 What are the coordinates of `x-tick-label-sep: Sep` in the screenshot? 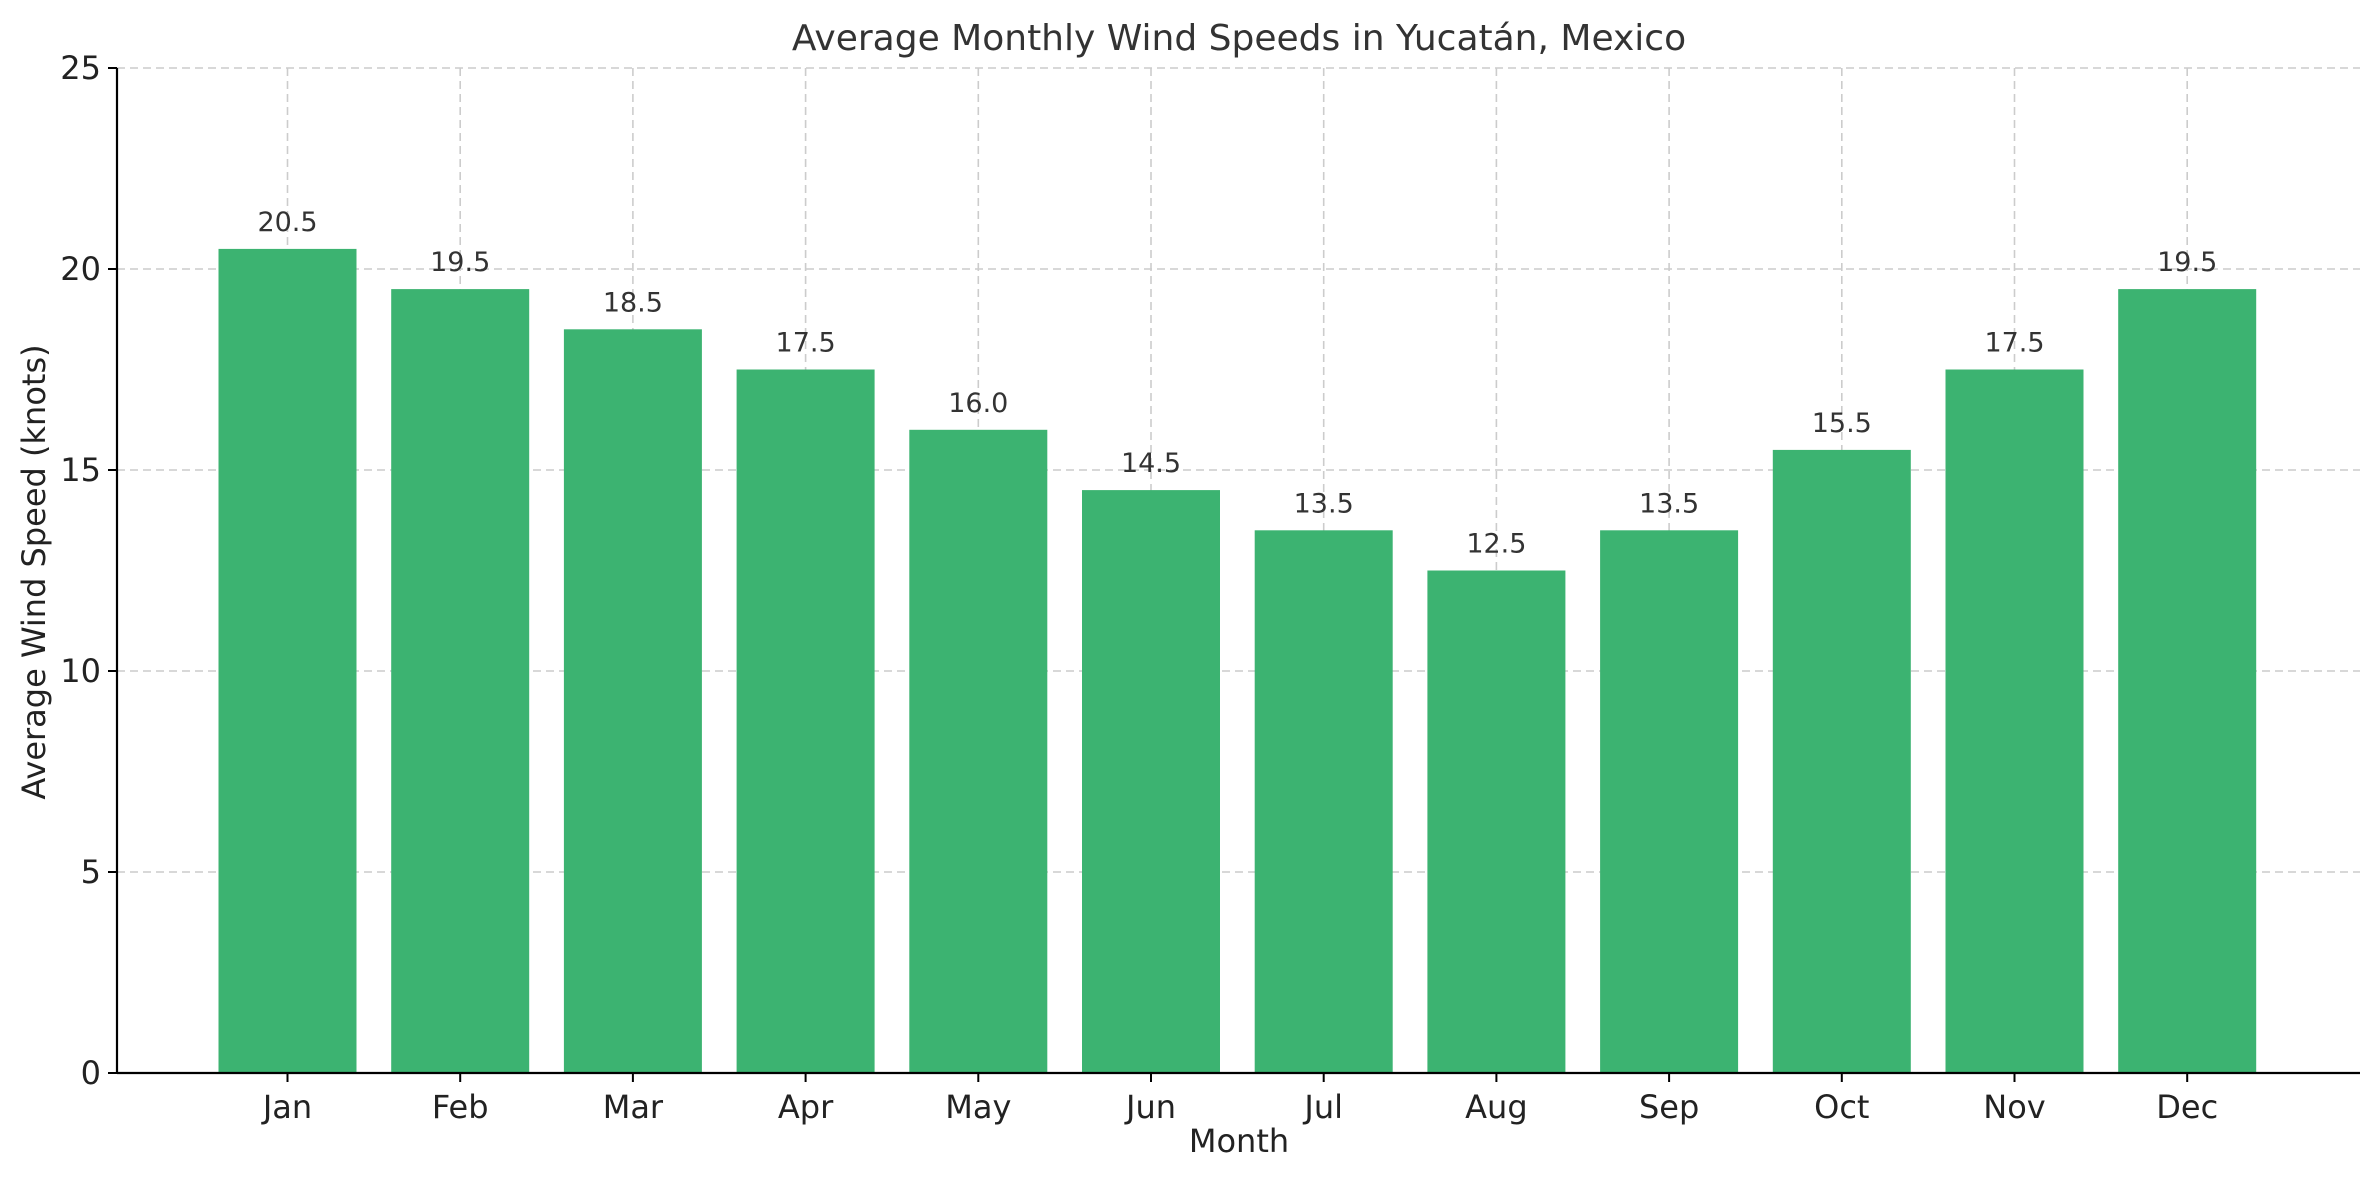 It's located at (1669, 1107).